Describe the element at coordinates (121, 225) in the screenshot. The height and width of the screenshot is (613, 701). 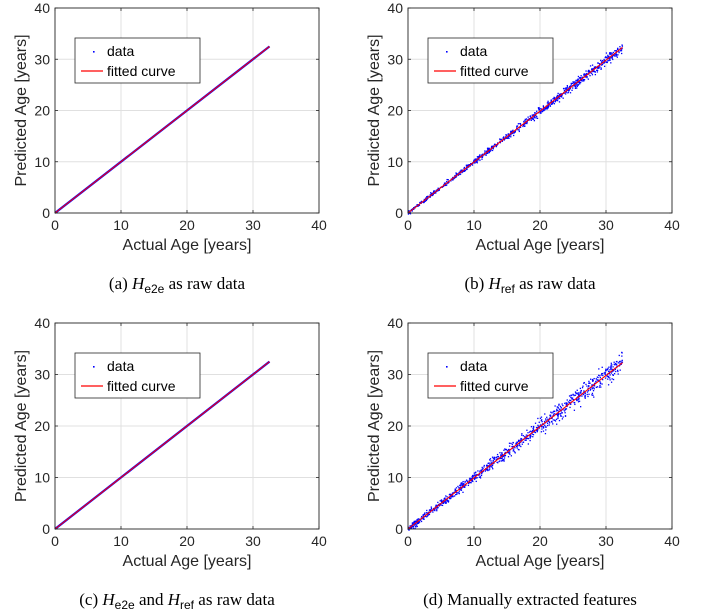
I see `x-tick-label: 10` at that location.